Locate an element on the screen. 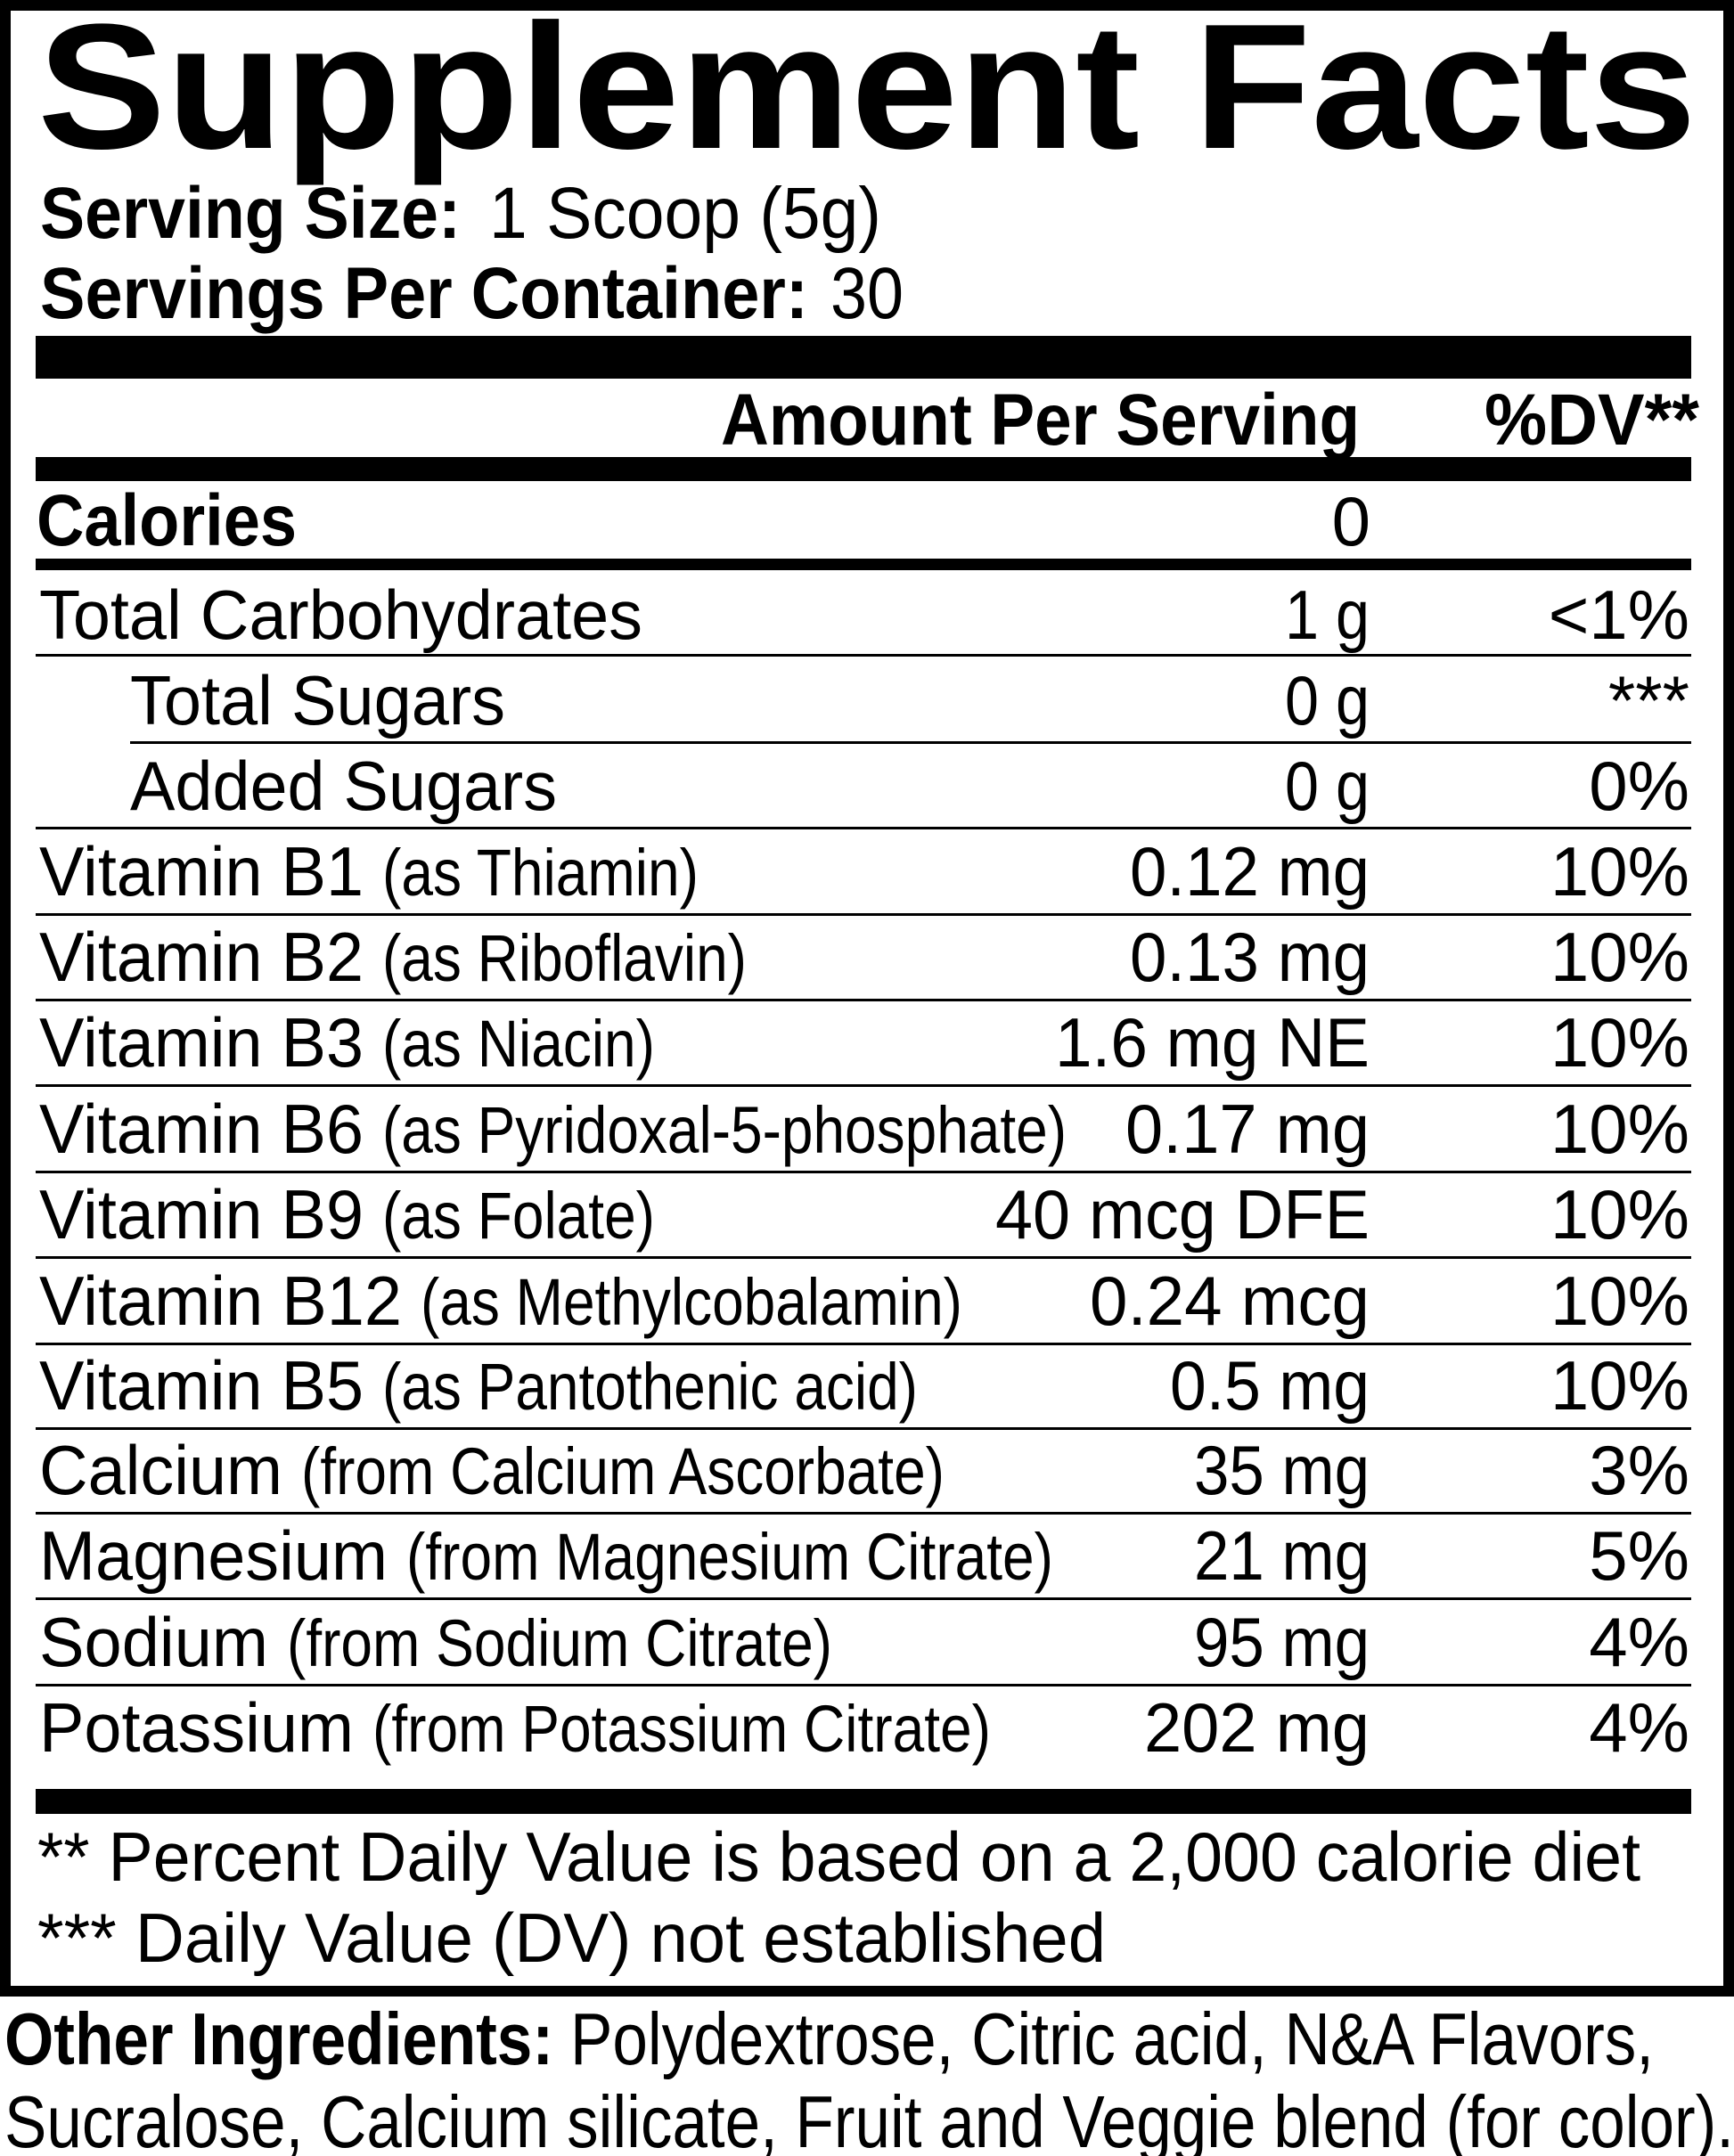 This screenshot has width=1734, height=2156. svg-text: 0.24 mcg is located at coordinates (1230, 1301).